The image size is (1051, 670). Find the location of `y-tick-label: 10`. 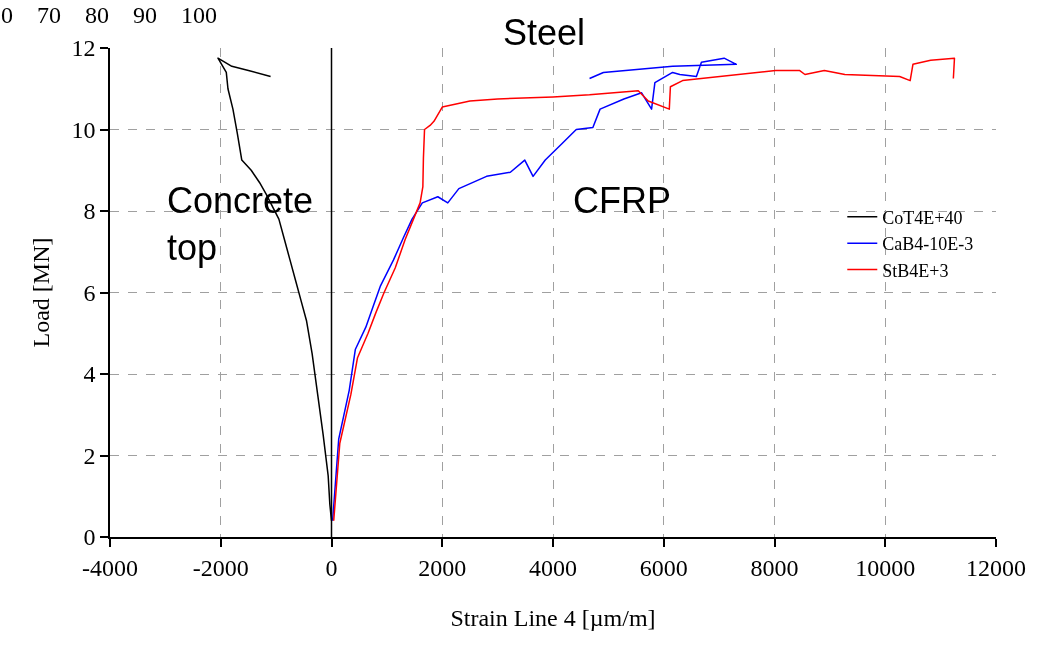

y-tick-label: 10 is located at coordinates (83, 129).